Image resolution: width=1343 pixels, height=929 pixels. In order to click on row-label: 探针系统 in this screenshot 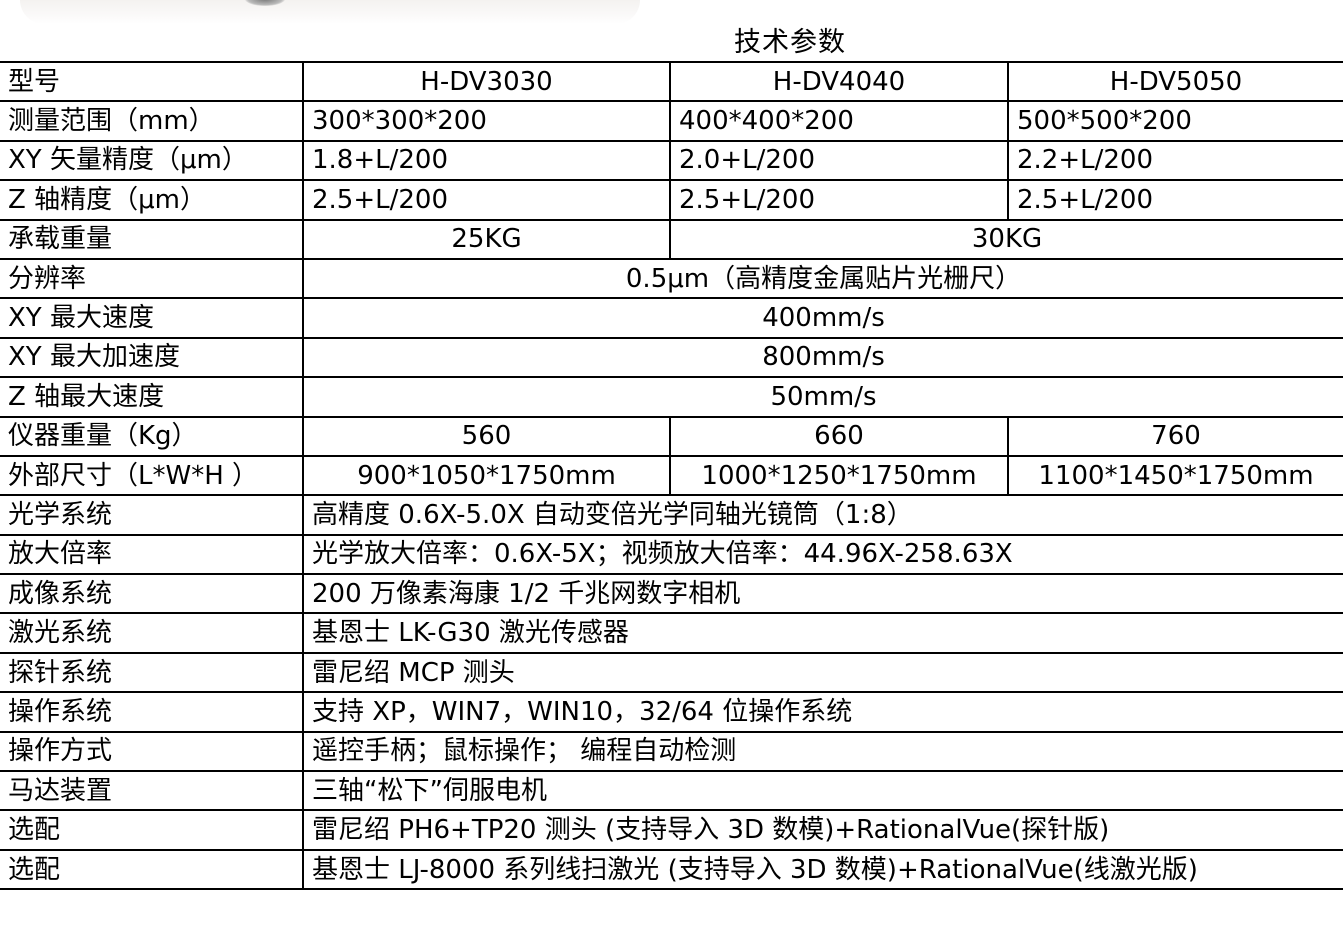, I will do `click(152, 672)`.